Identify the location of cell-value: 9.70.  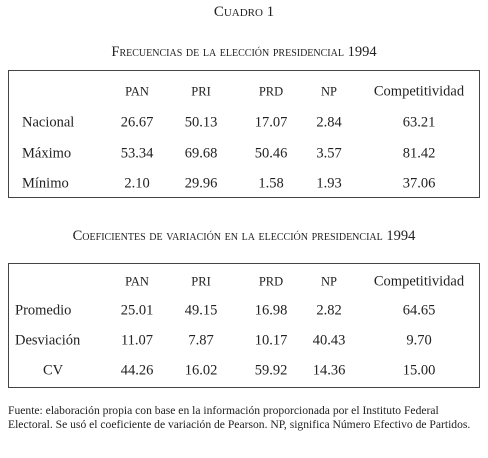
(419, 340).